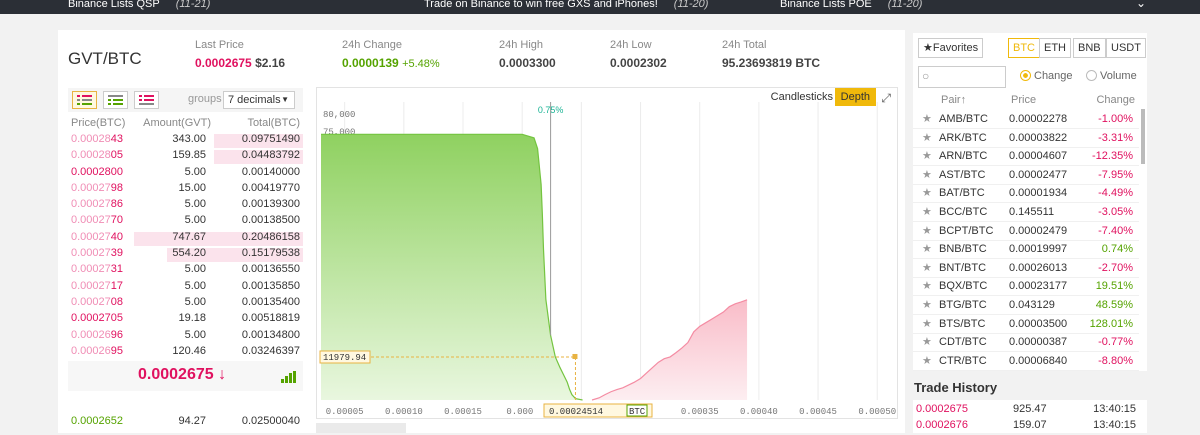 This screenshot has height=435, width=1200. I want to click on market-row: ★ AST/BTC 0.00002477 -7.95%, so click(1026, 175).